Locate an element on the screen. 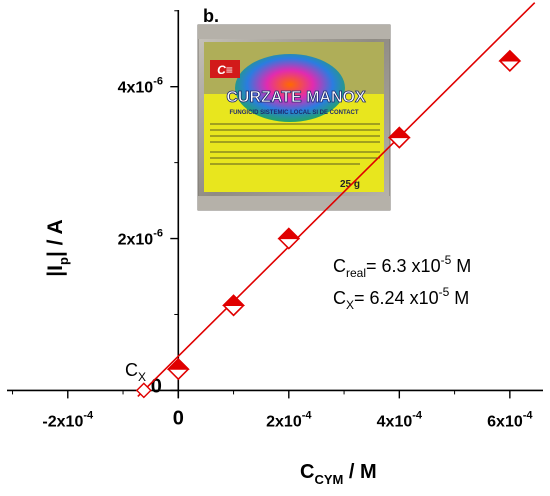  x-tick-label: 6x10⁻⁴ is located at coordinates (510, 419).